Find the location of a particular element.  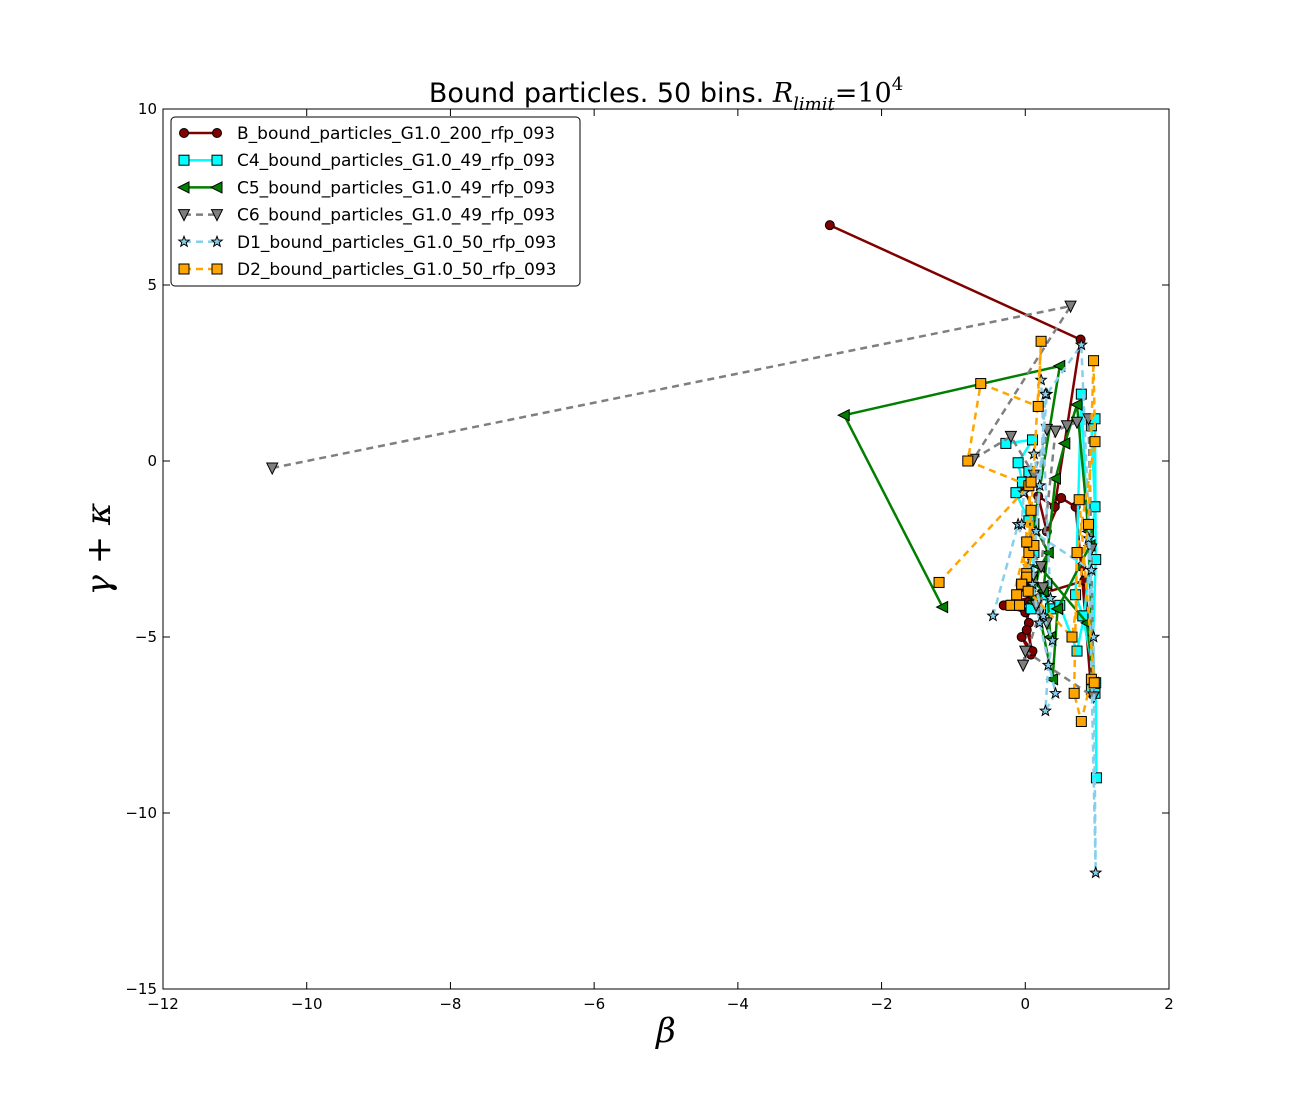

chart-title: Bound particles. 50 bins. Rlimit=104 is located at coordinates (666, 94).